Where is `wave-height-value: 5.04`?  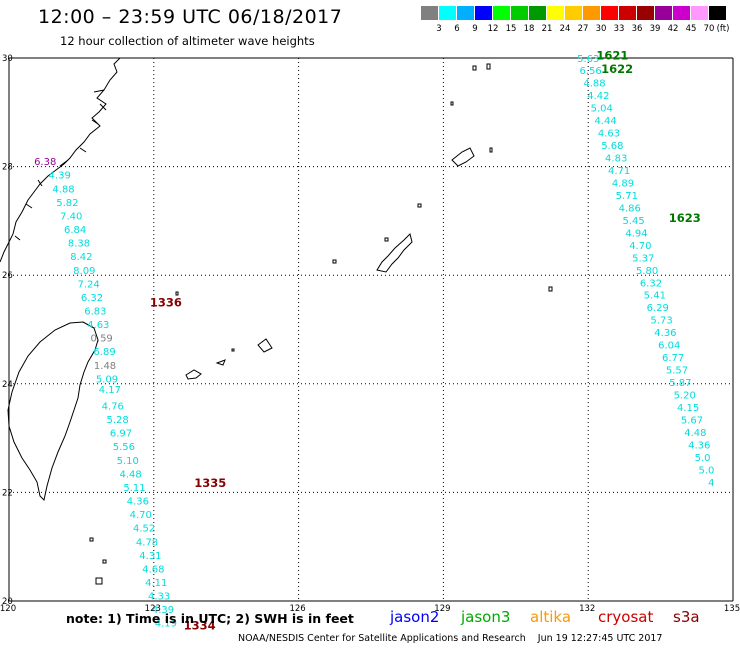 wave-height-value: 5.04 is located at coordinates (602, 108).